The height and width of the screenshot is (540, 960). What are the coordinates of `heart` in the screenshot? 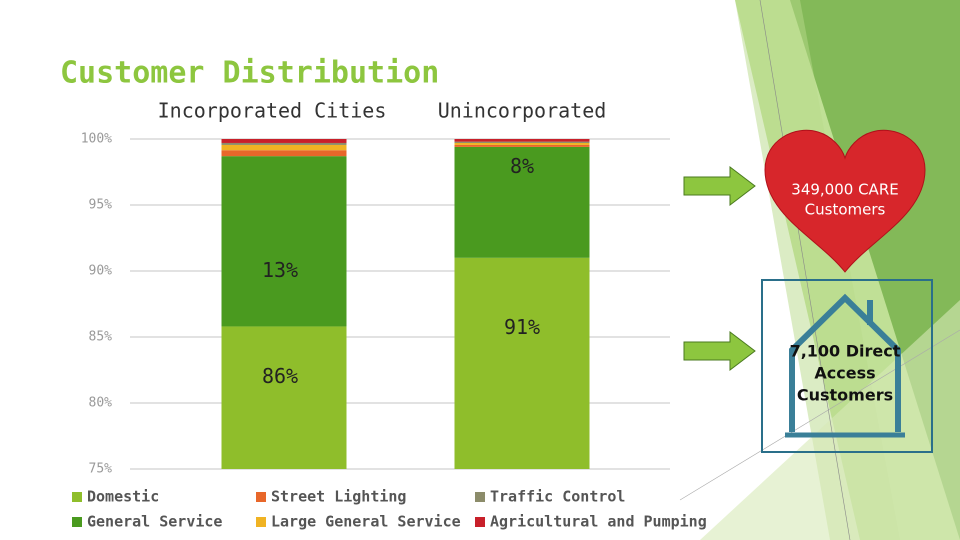 It's located at (845, 201).